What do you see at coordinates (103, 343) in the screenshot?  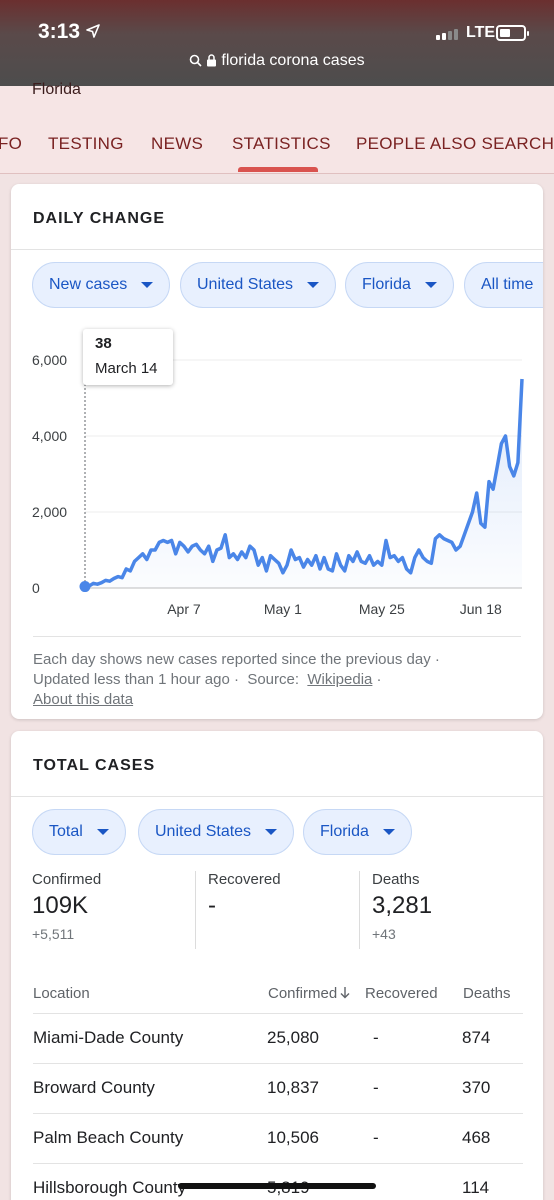 I see `tooltip-value: 38` at bounding box center [103, 343].